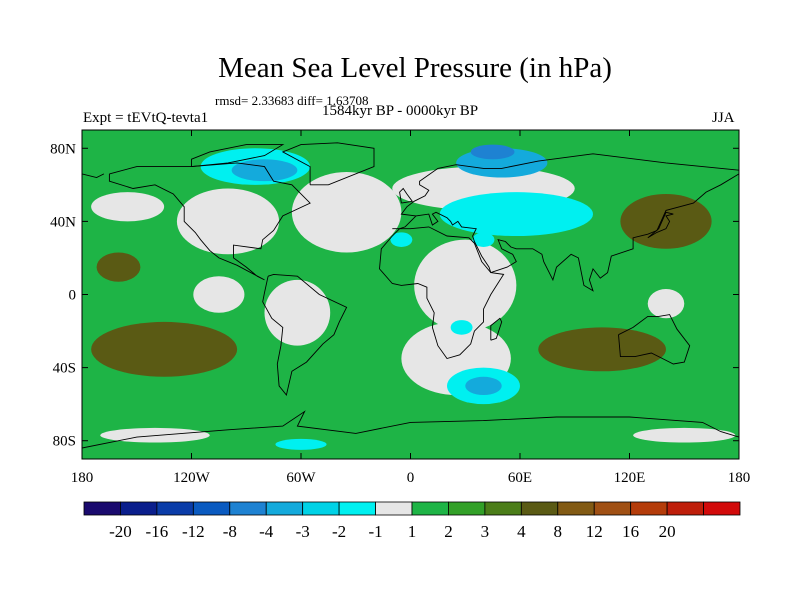 Image resolution: width=800 pixels, height=600 pixels. I want to click on y-tick-label: 40N, so click(63, 222).